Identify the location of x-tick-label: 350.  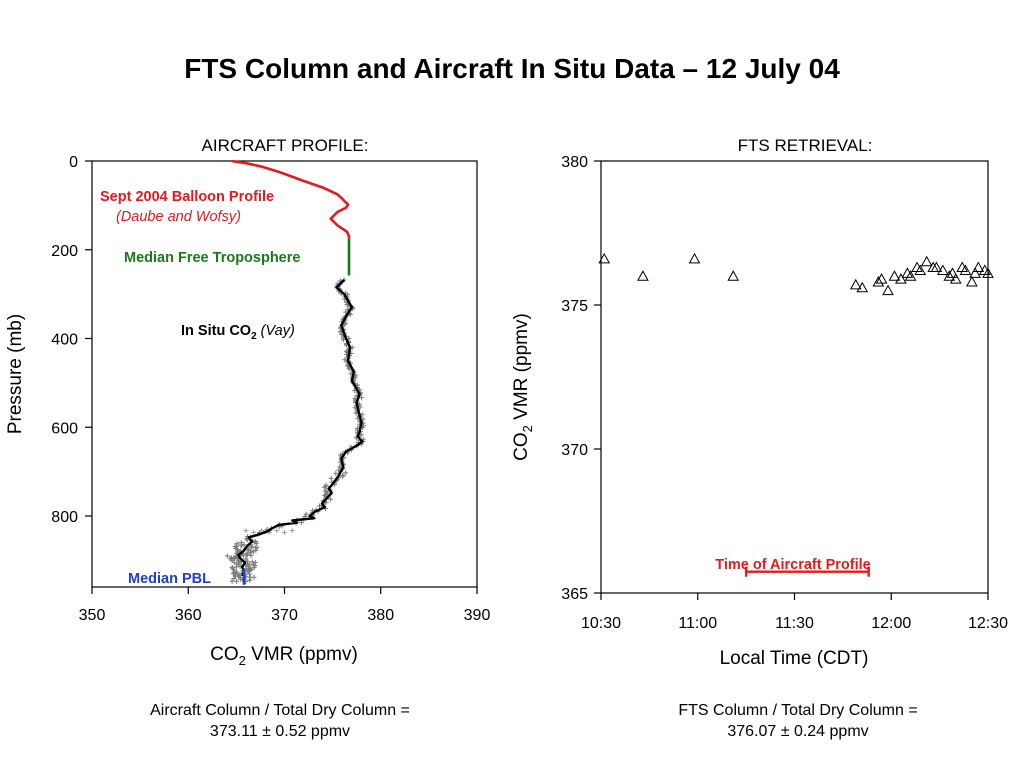
(92, 615).